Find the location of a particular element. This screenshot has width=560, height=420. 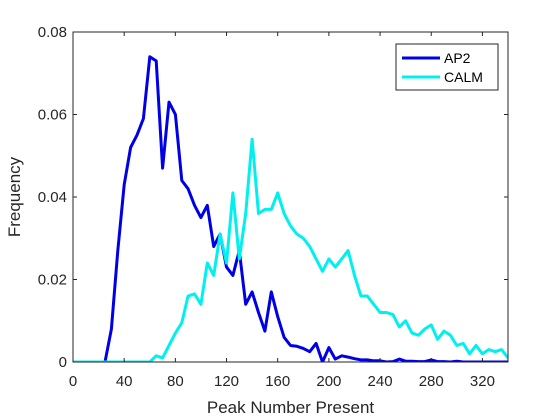

legend-label-calm: CALM is located at coordinates (463, 77).